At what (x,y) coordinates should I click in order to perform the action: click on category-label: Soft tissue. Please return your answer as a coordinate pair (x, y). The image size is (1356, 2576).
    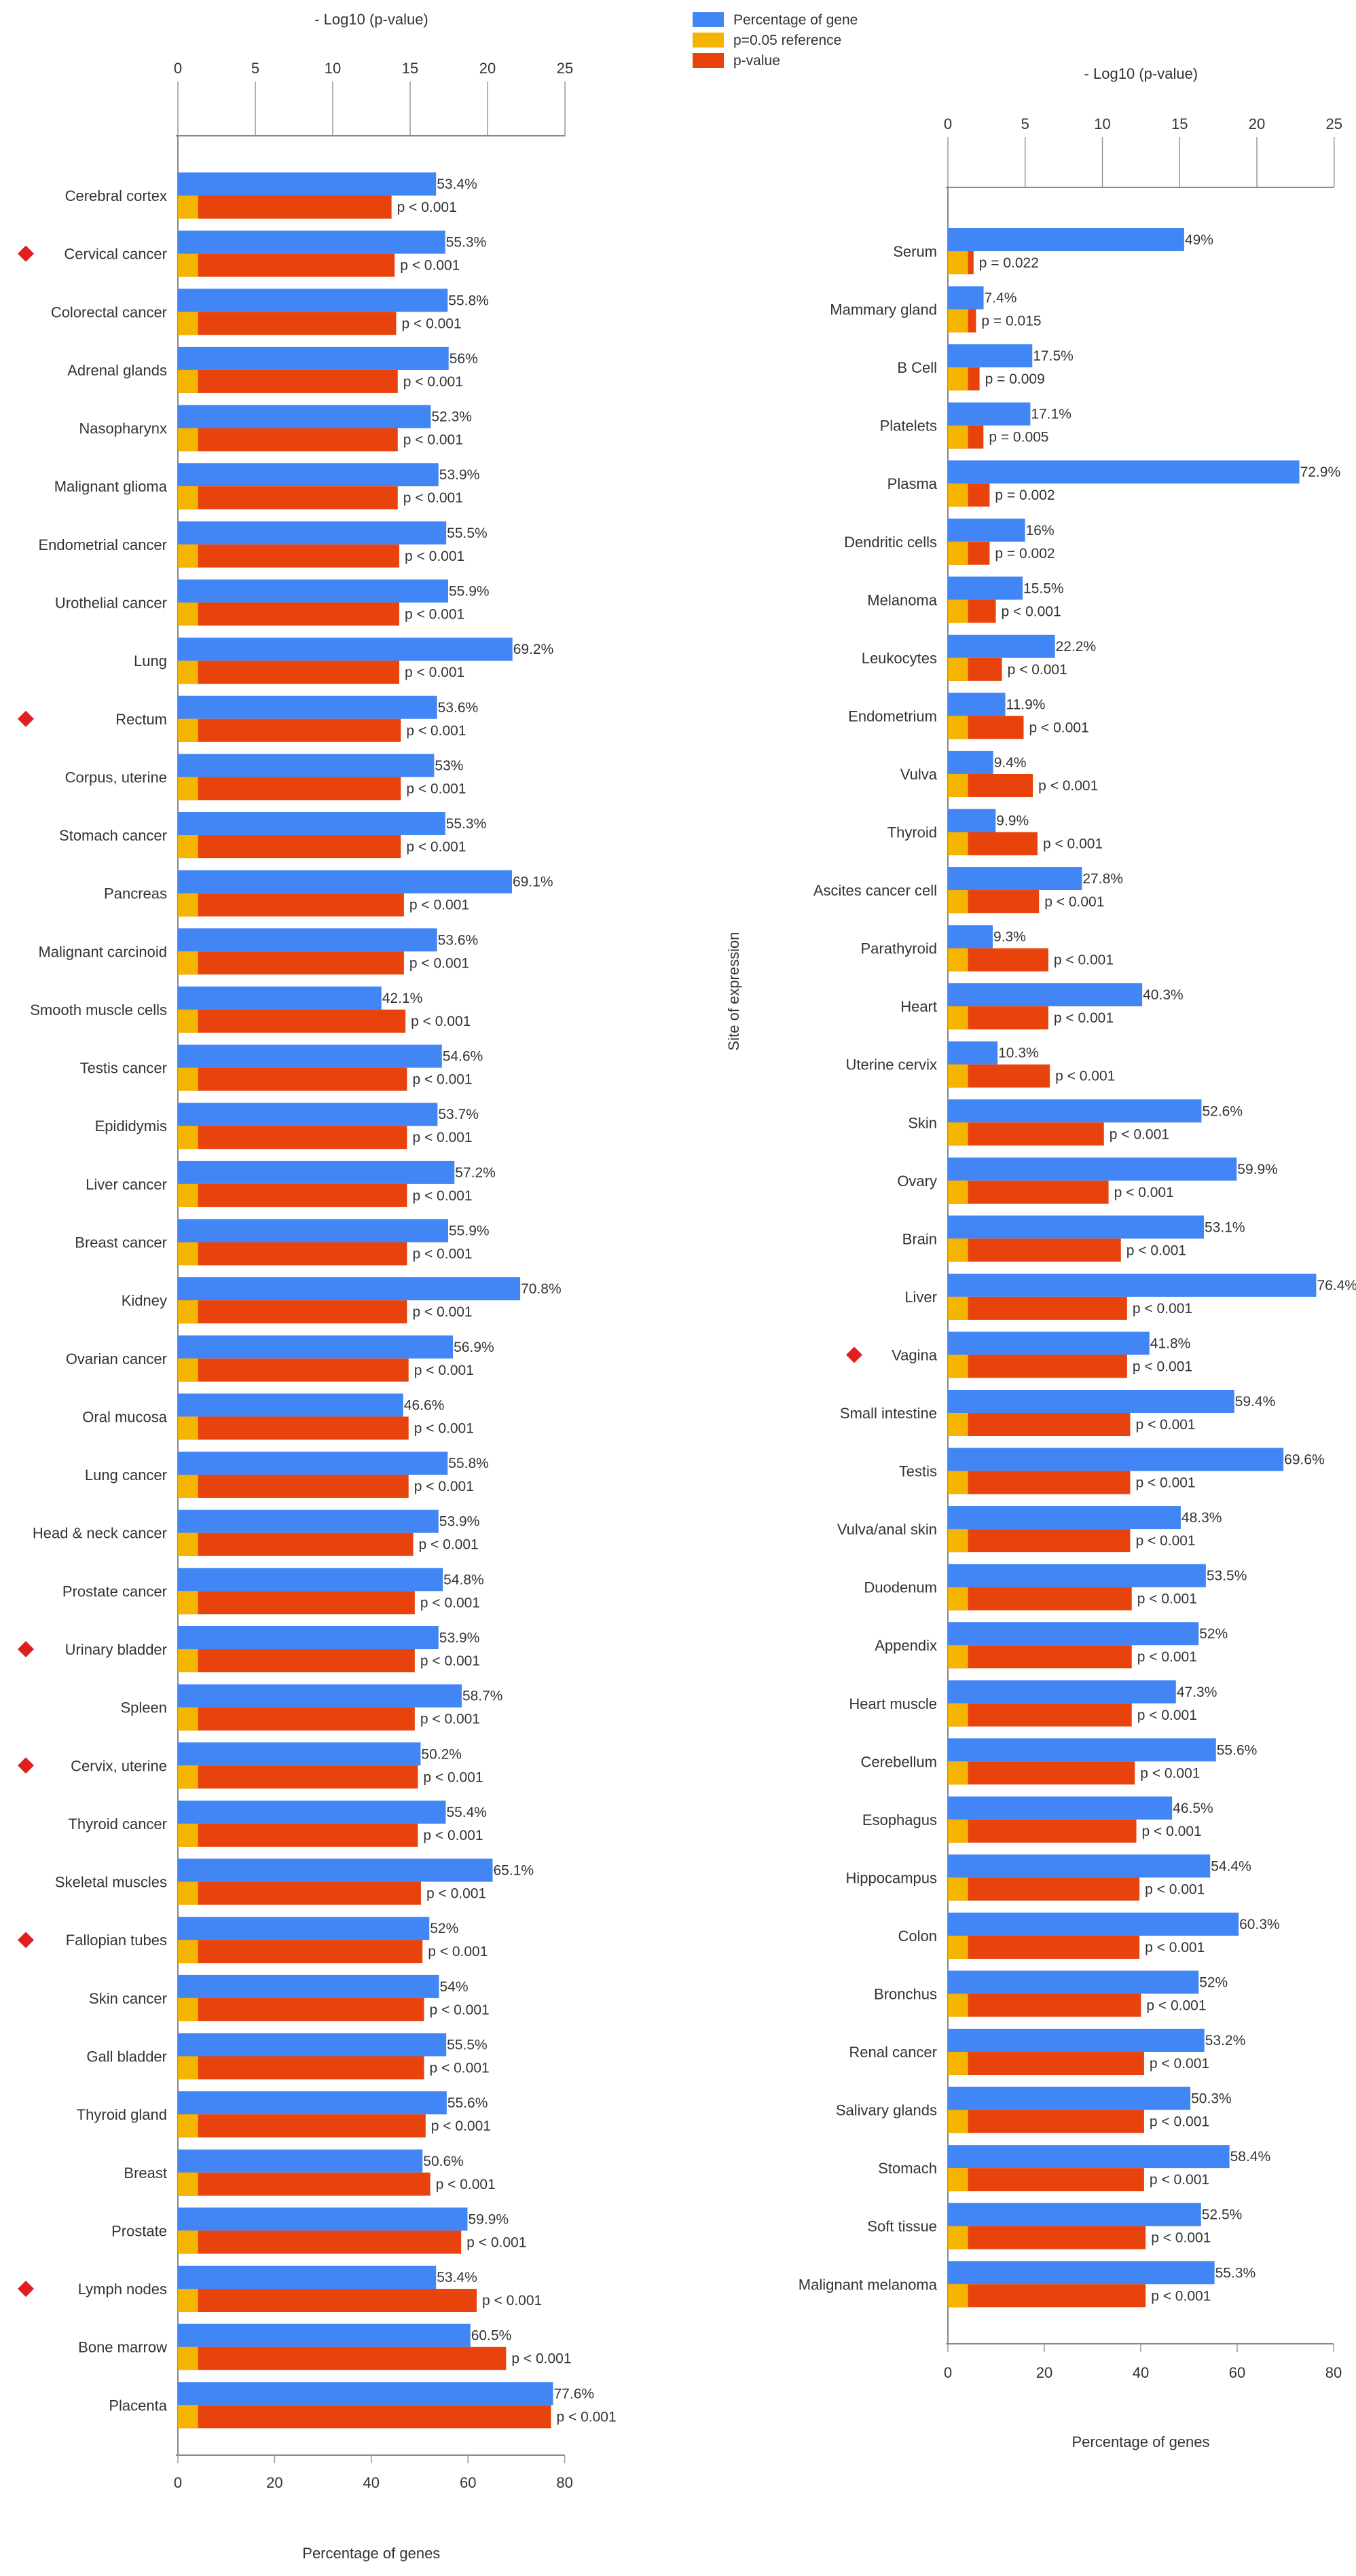
    Looking at the image, I should click on (902, 2226).